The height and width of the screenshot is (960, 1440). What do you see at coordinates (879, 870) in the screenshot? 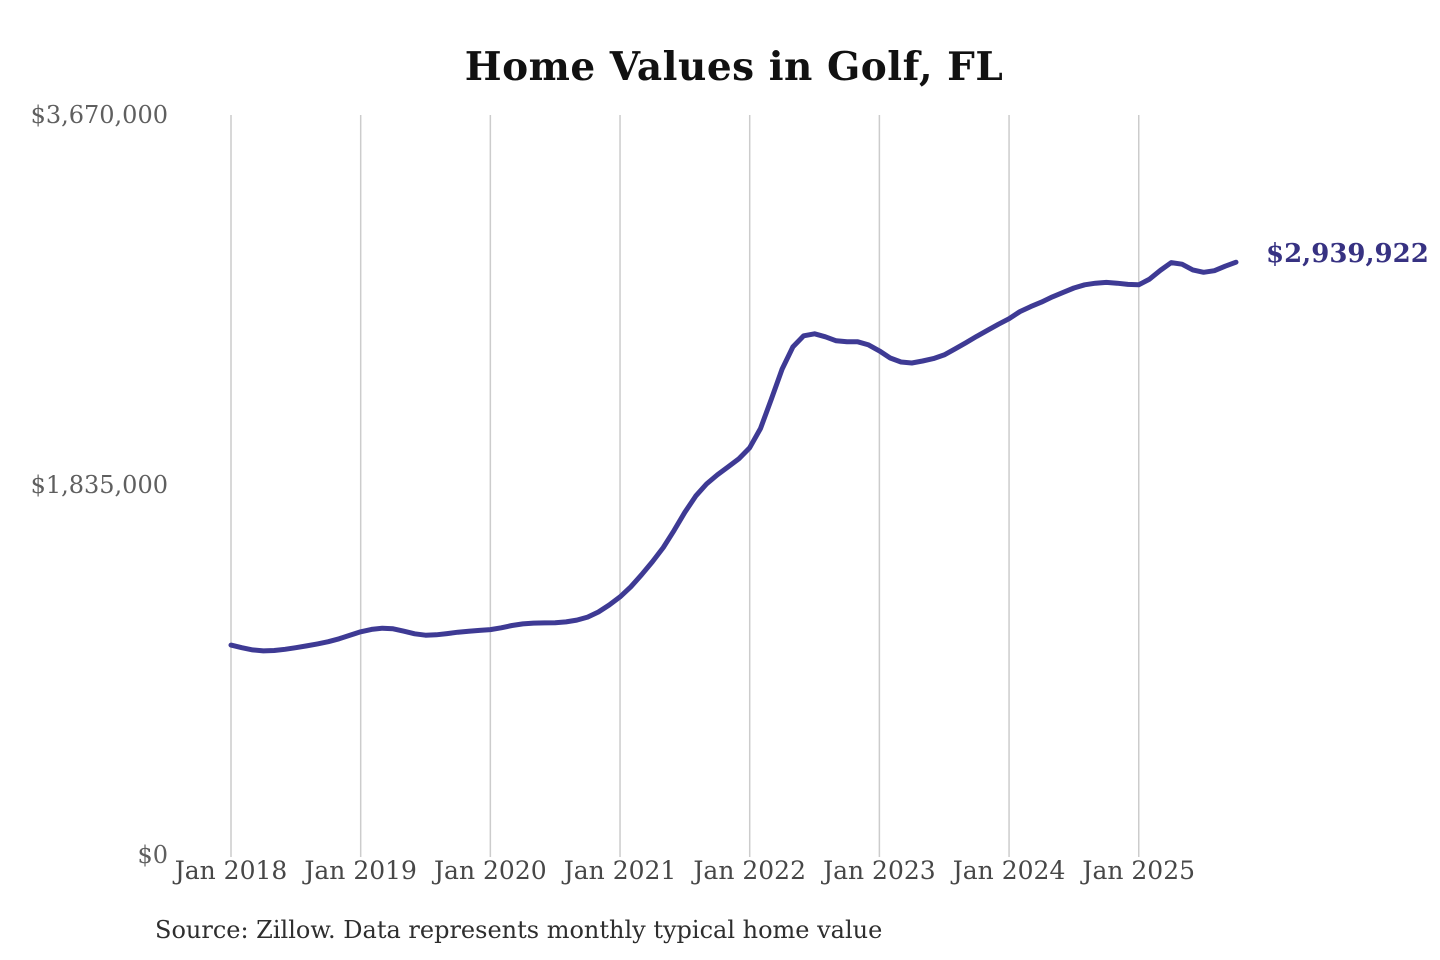
I see `x-axis-label: Jan 2023` at bounding box center [879, 870].